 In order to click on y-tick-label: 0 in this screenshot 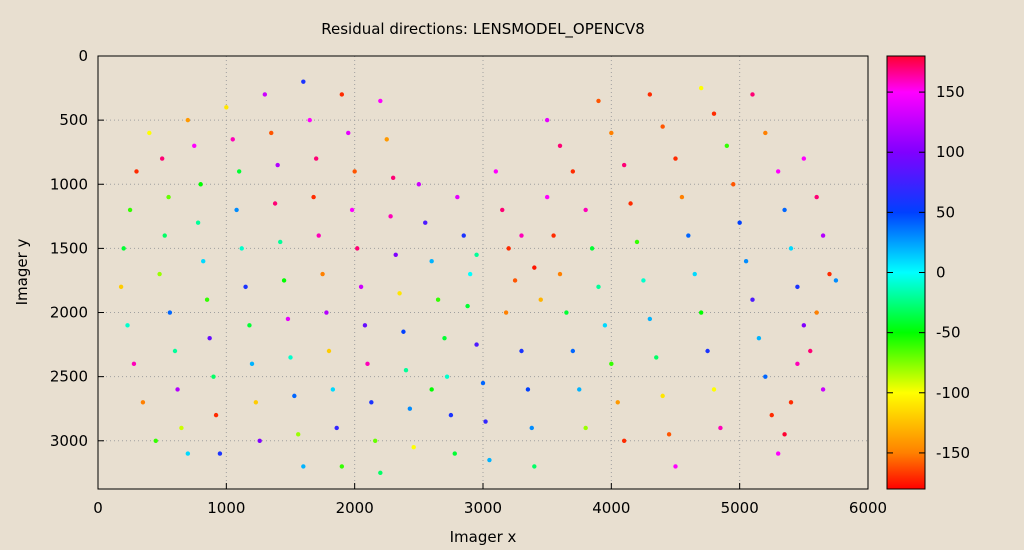, I will do `click(83, 56)`.